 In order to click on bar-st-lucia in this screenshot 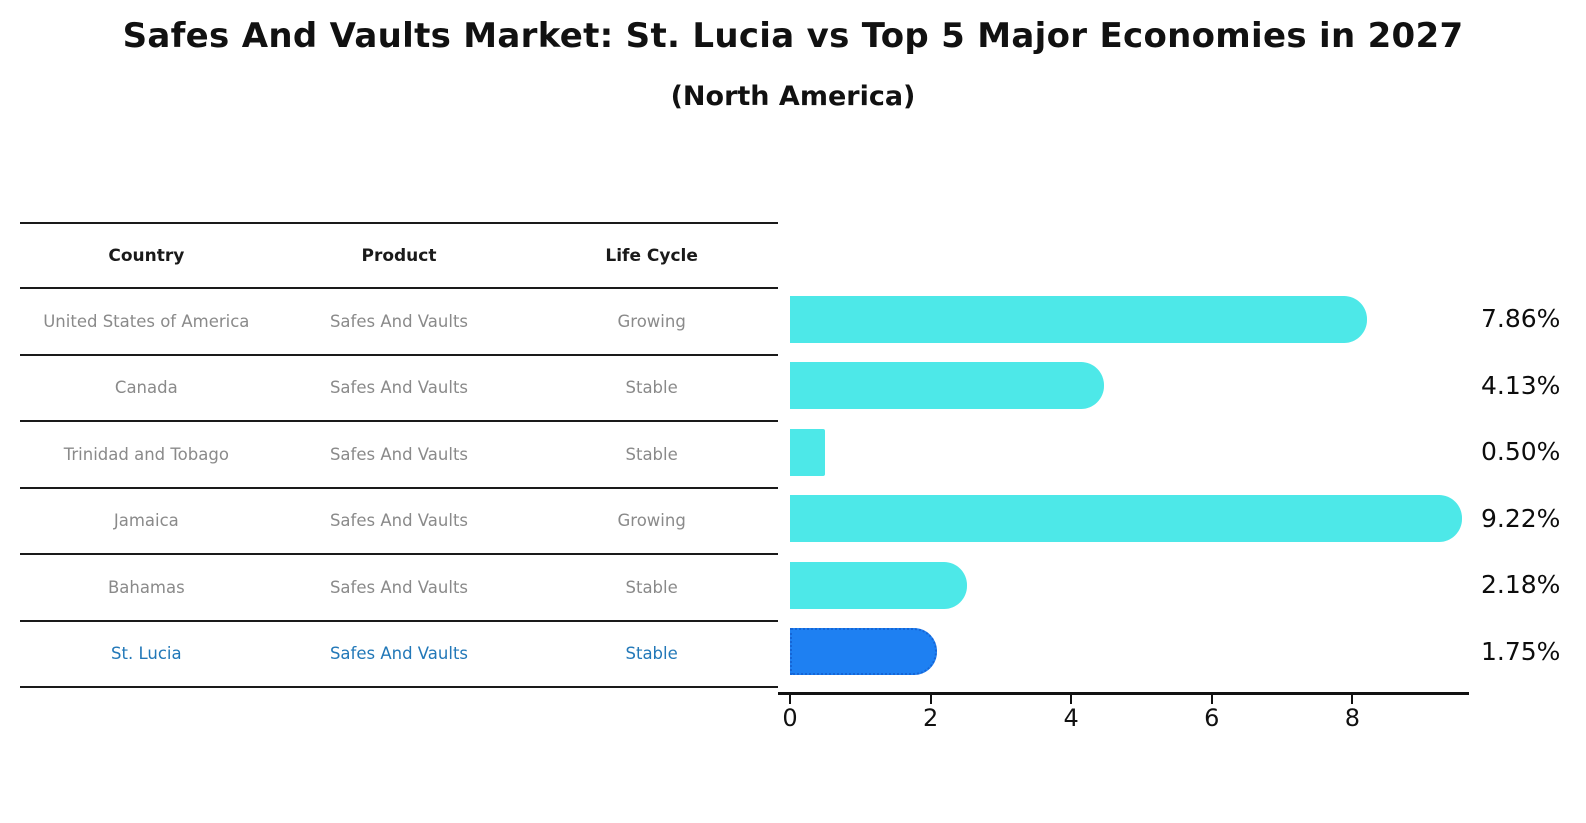, I will do `click(864, 651)`.